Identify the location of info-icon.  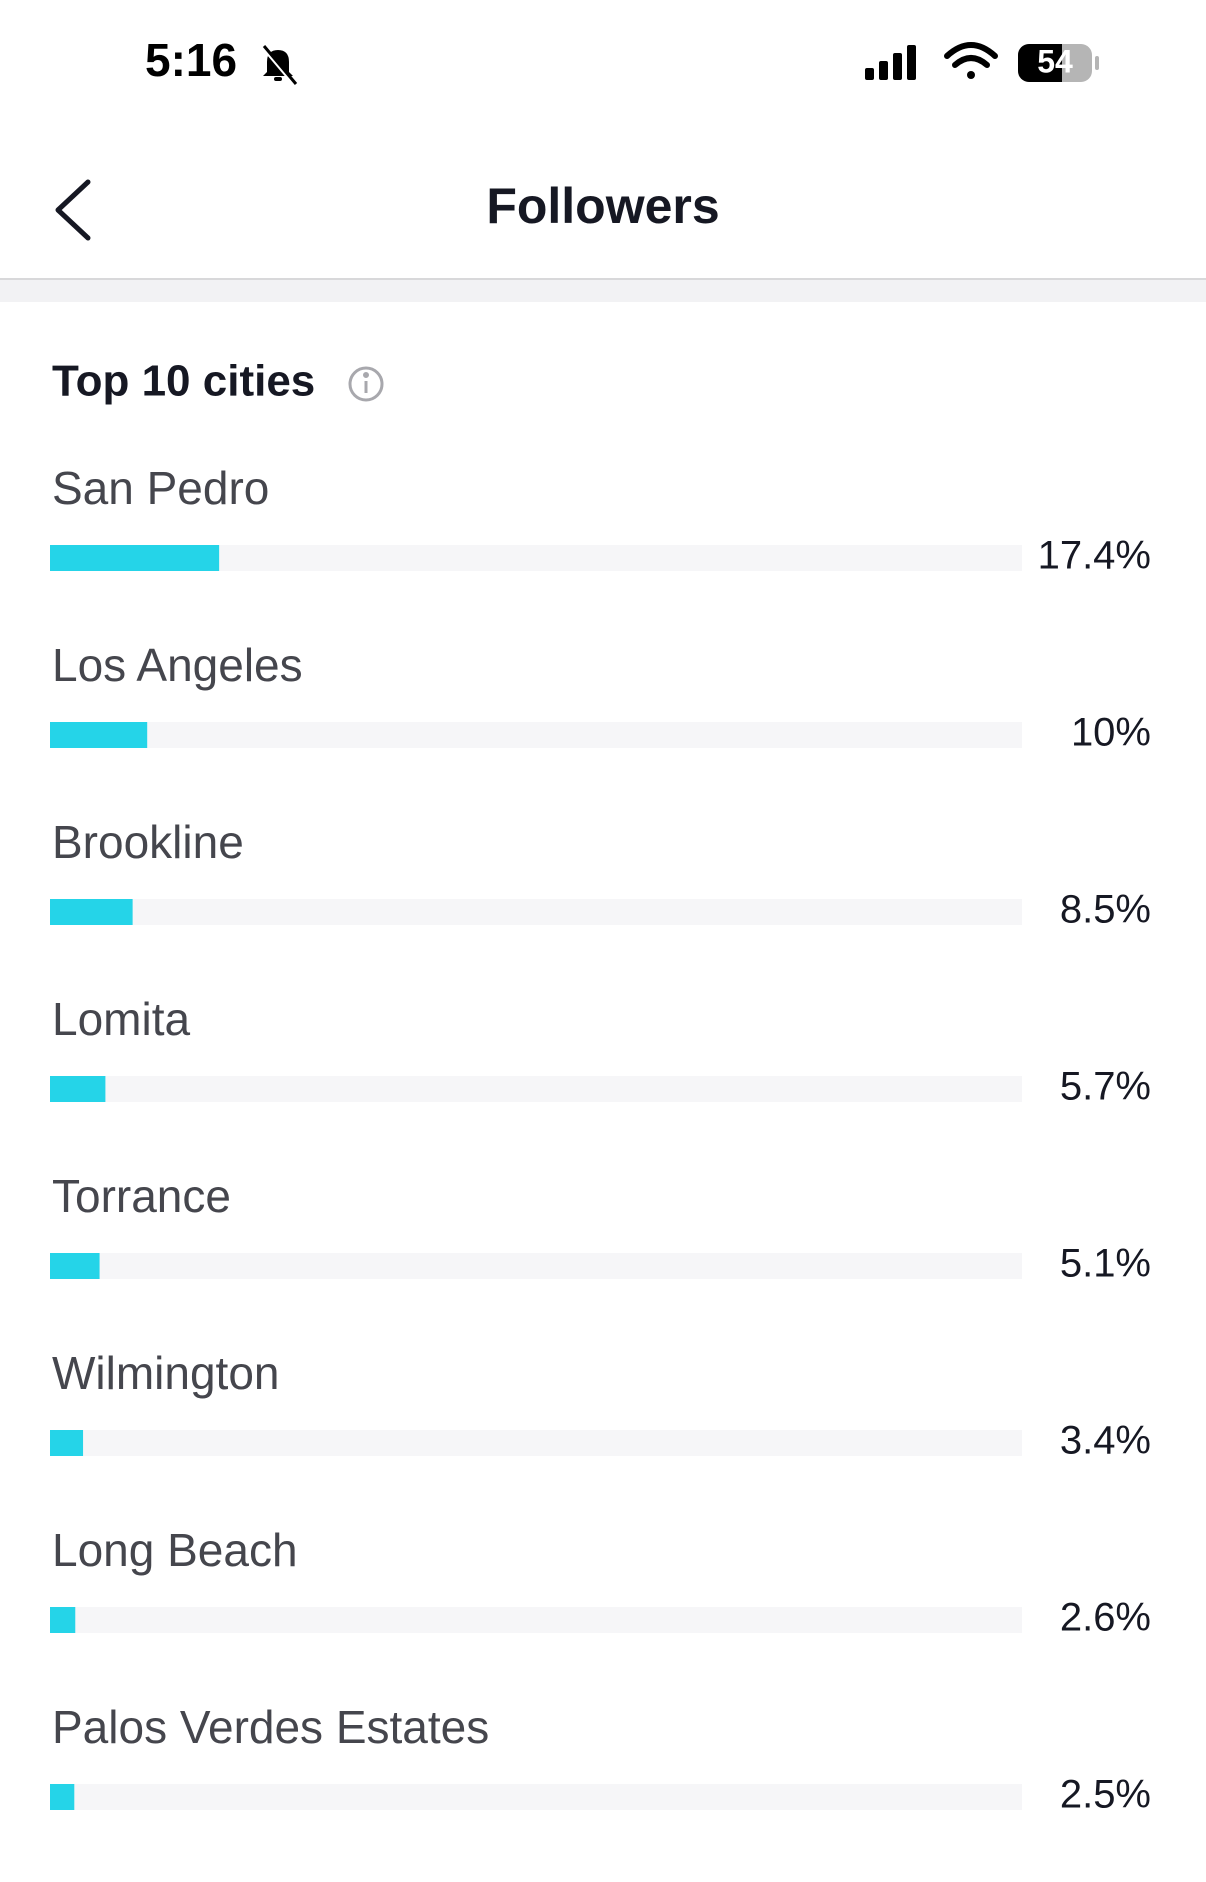
(366, 384).